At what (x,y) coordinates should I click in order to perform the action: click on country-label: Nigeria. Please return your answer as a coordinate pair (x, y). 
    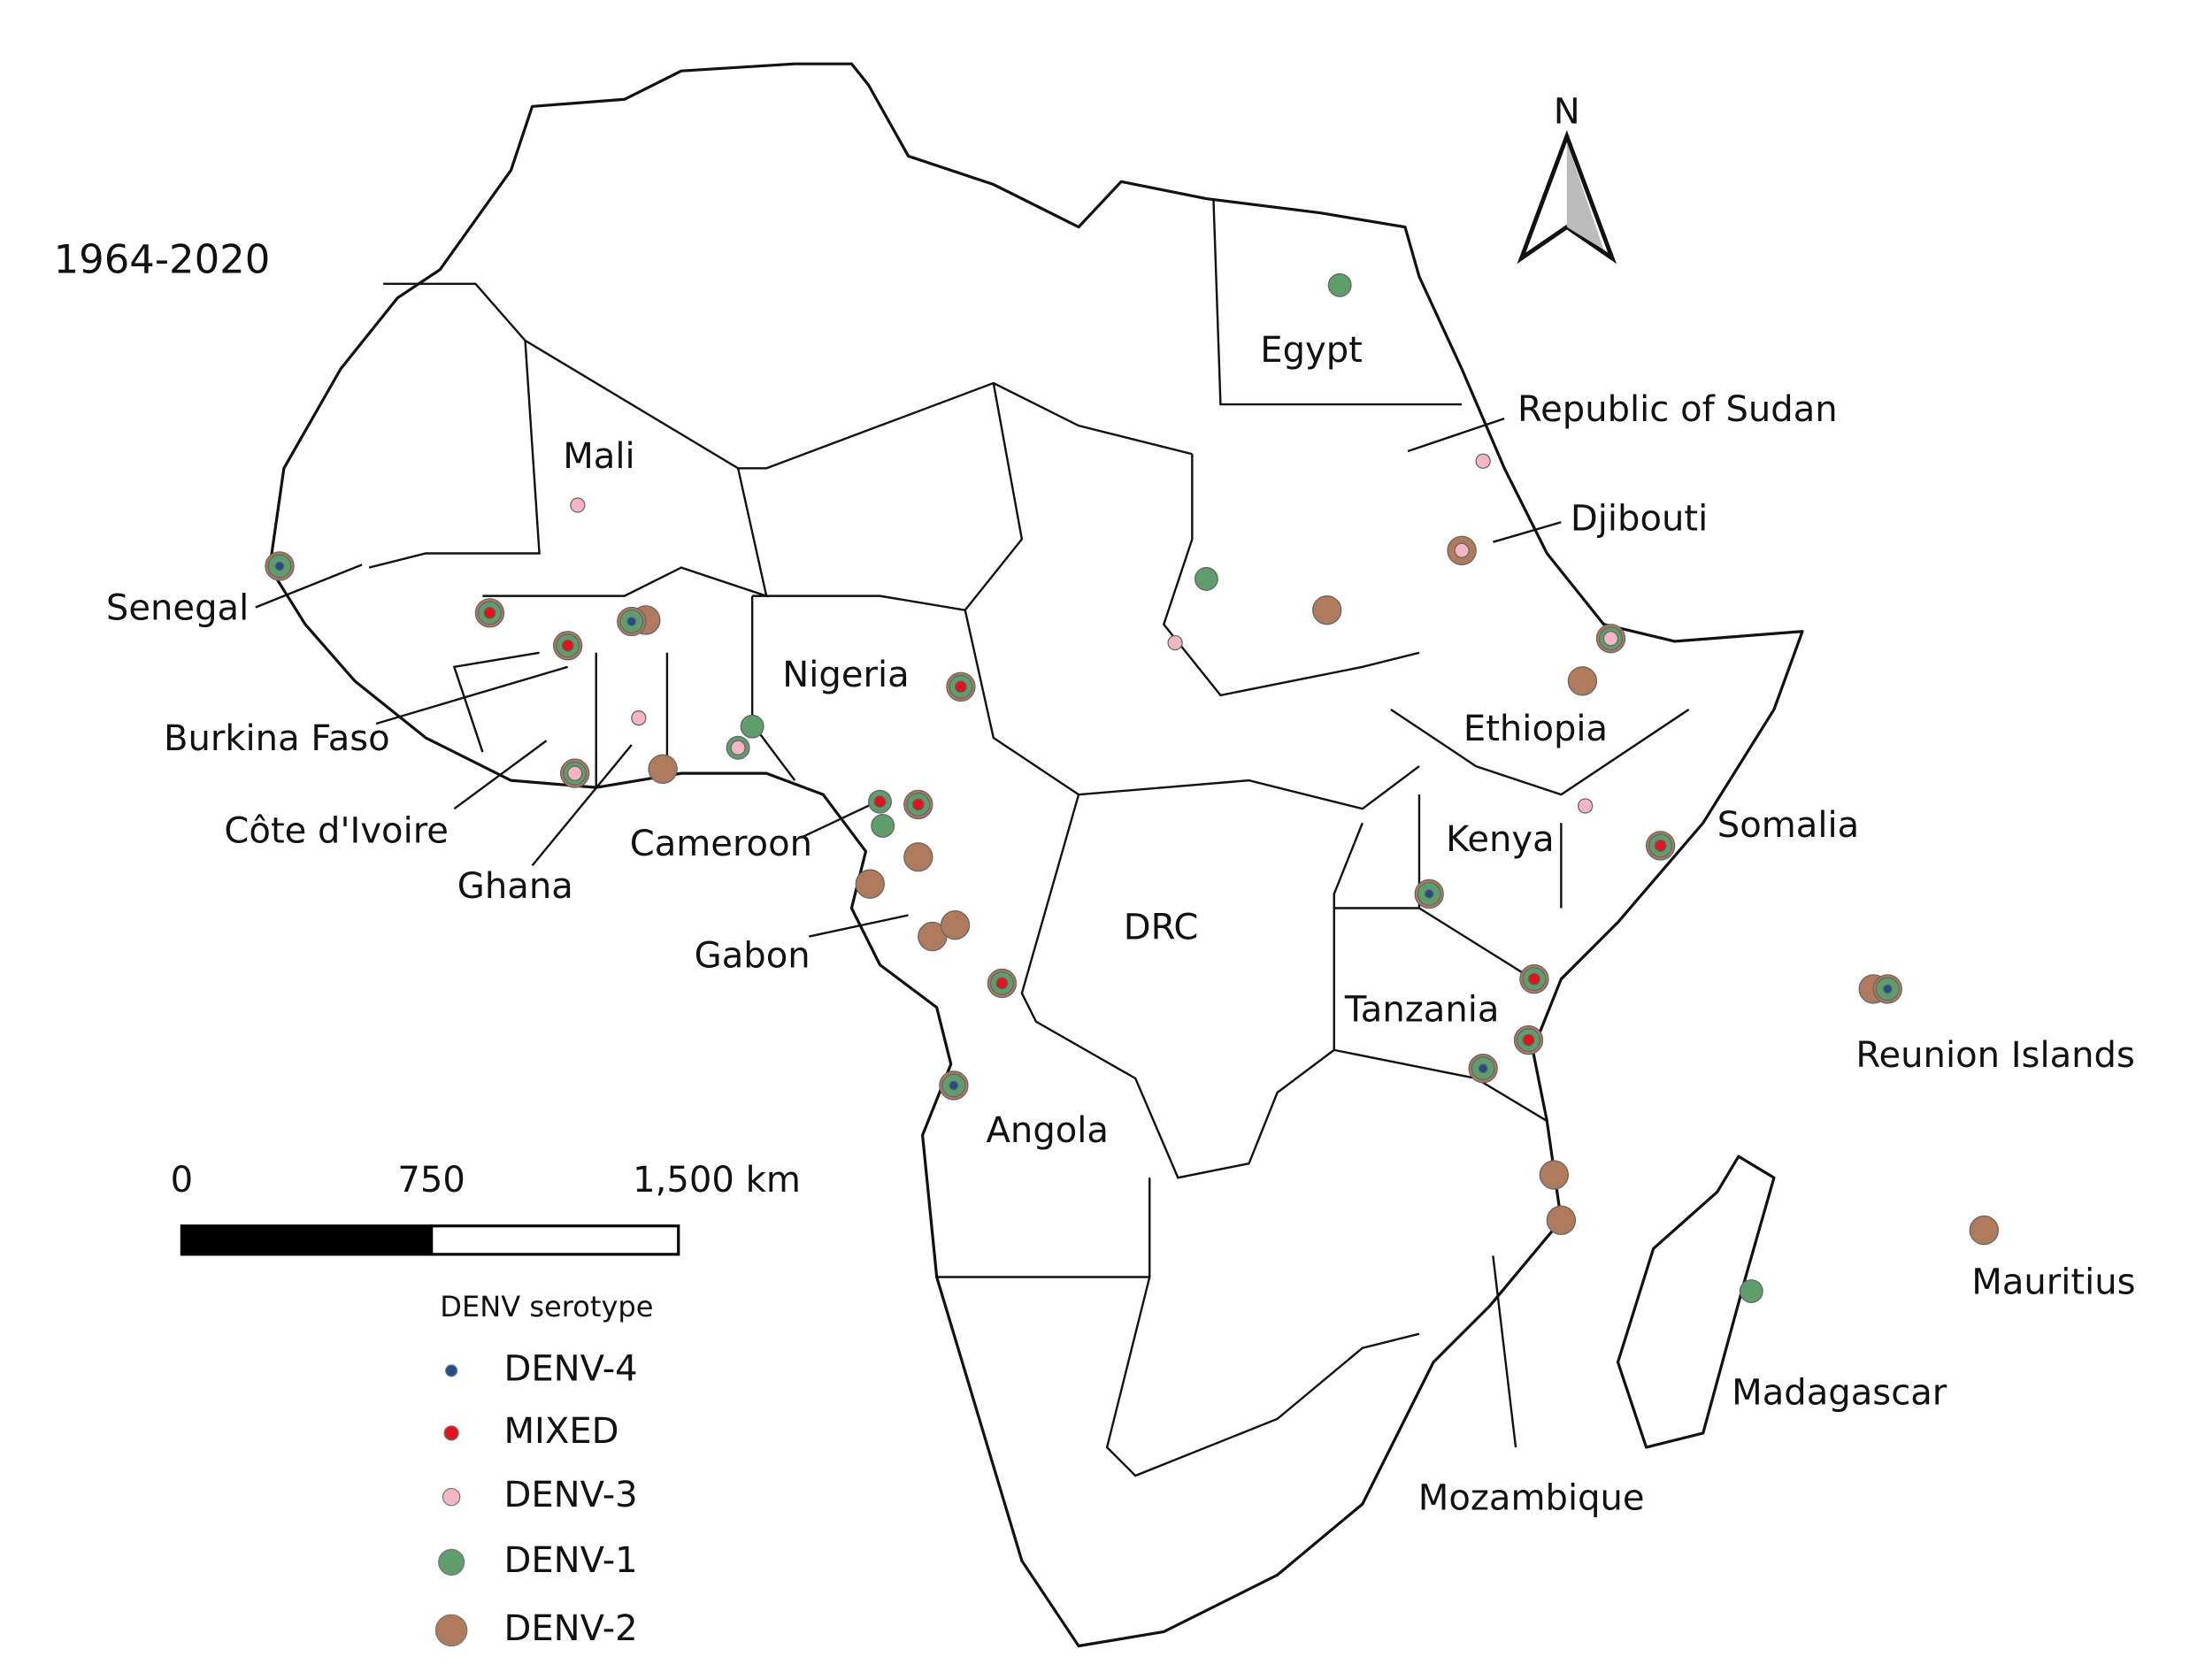
    Looking at the image, I should click on (845, 675).